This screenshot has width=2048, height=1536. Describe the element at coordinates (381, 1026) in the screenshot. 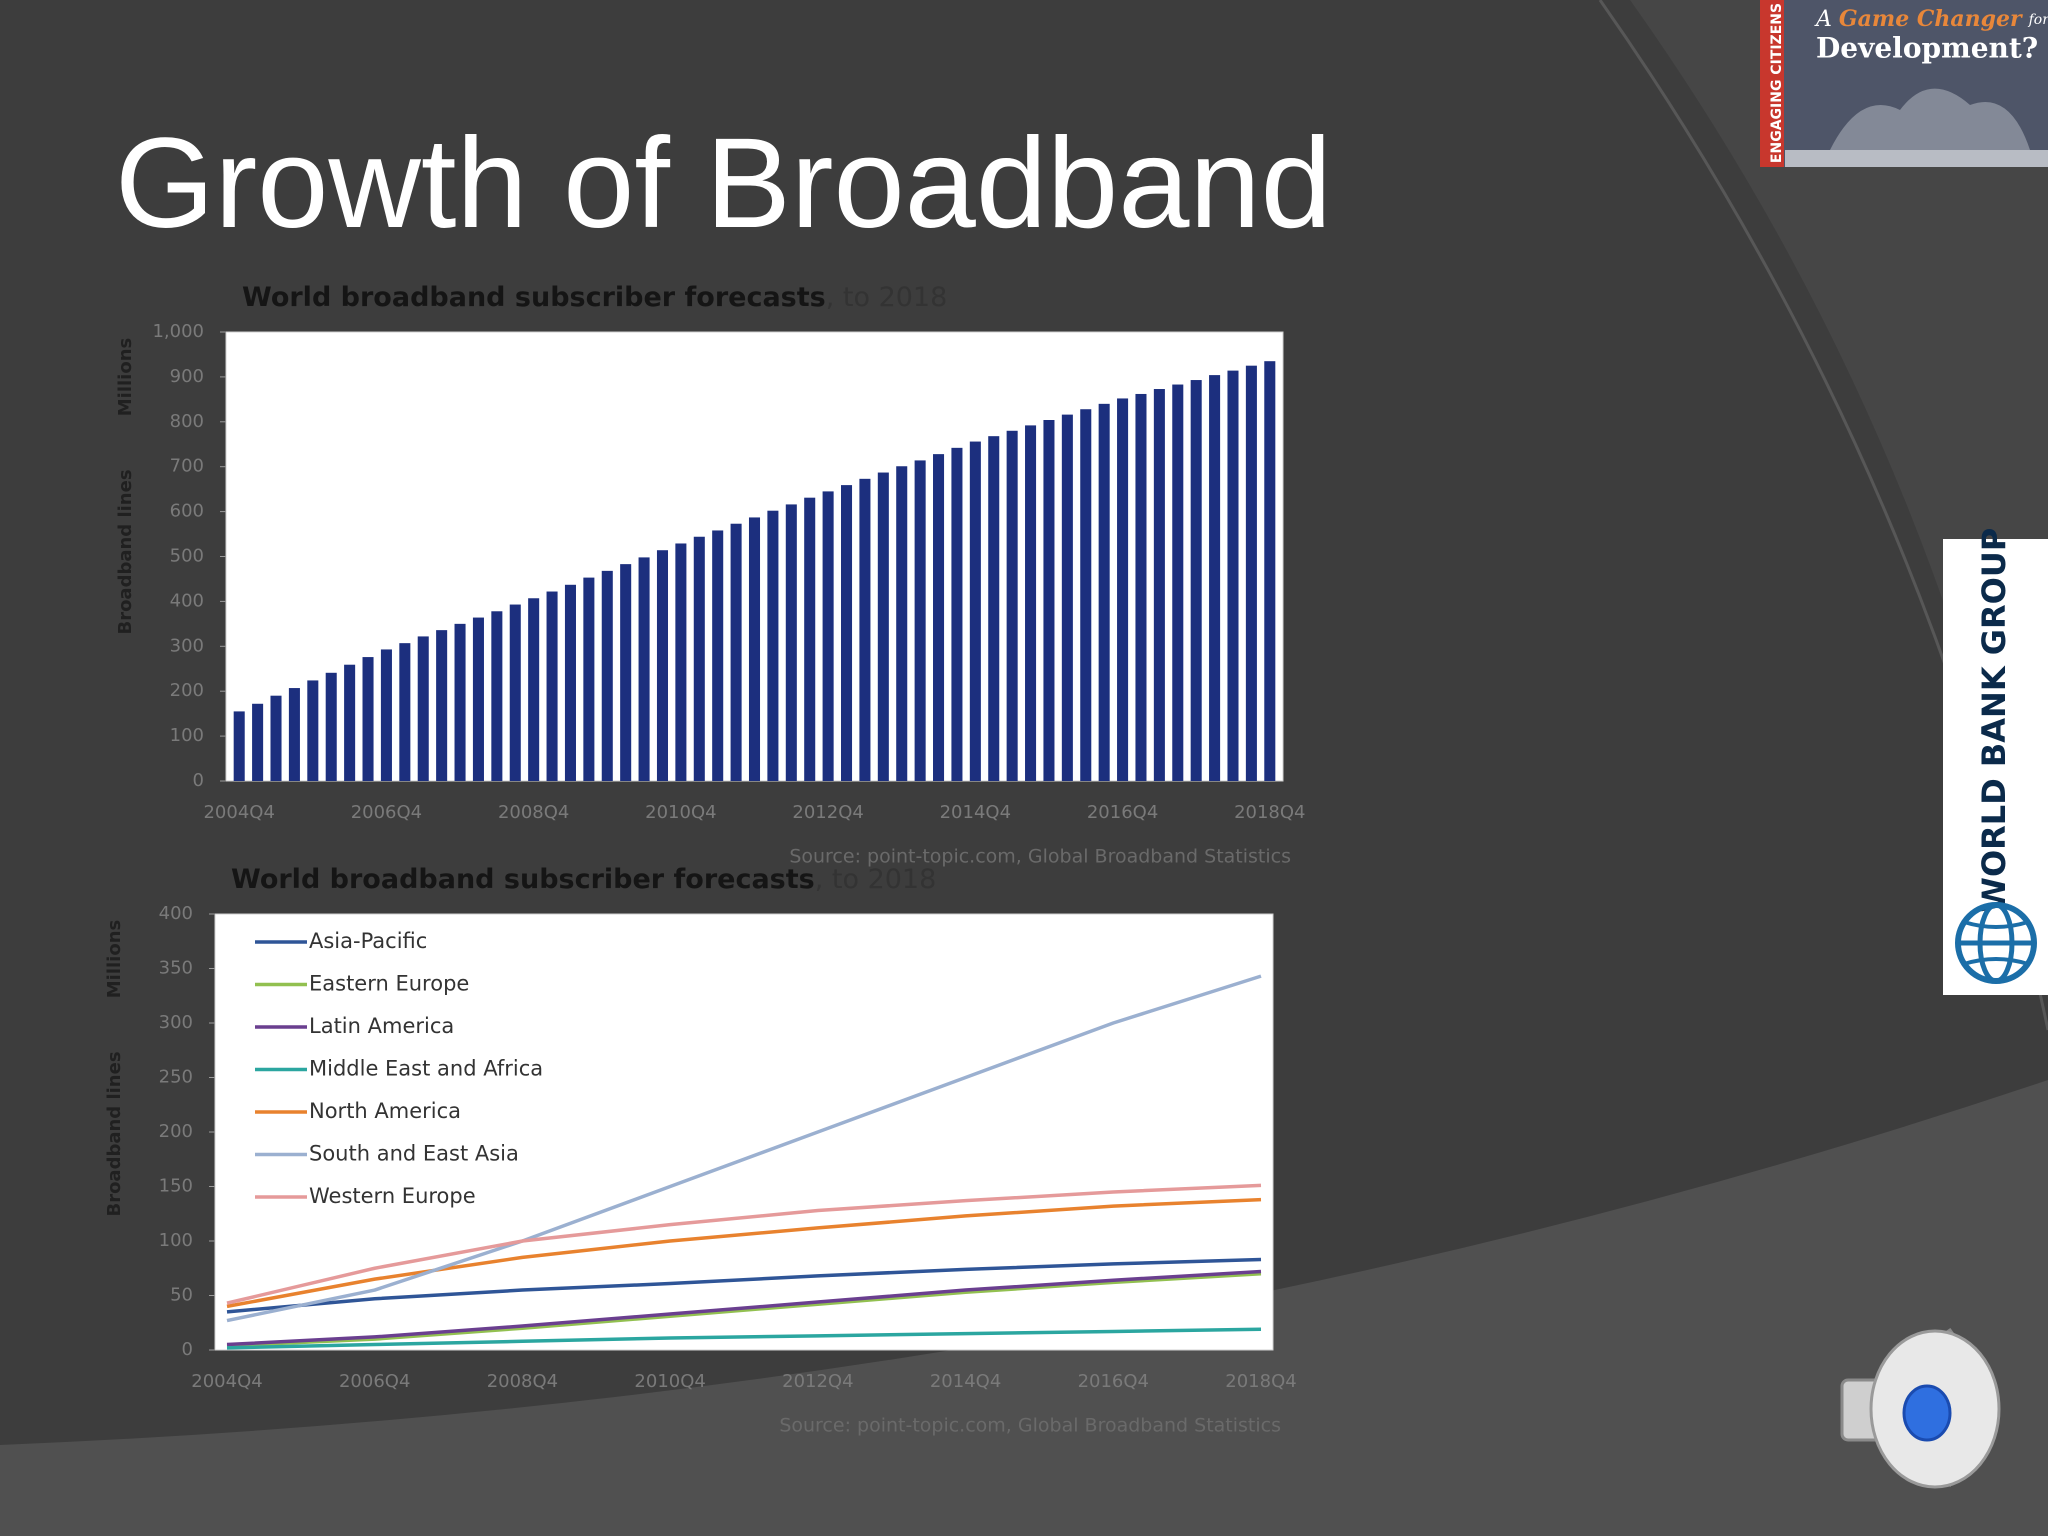

I see `legend-label: Latin America` at that location.